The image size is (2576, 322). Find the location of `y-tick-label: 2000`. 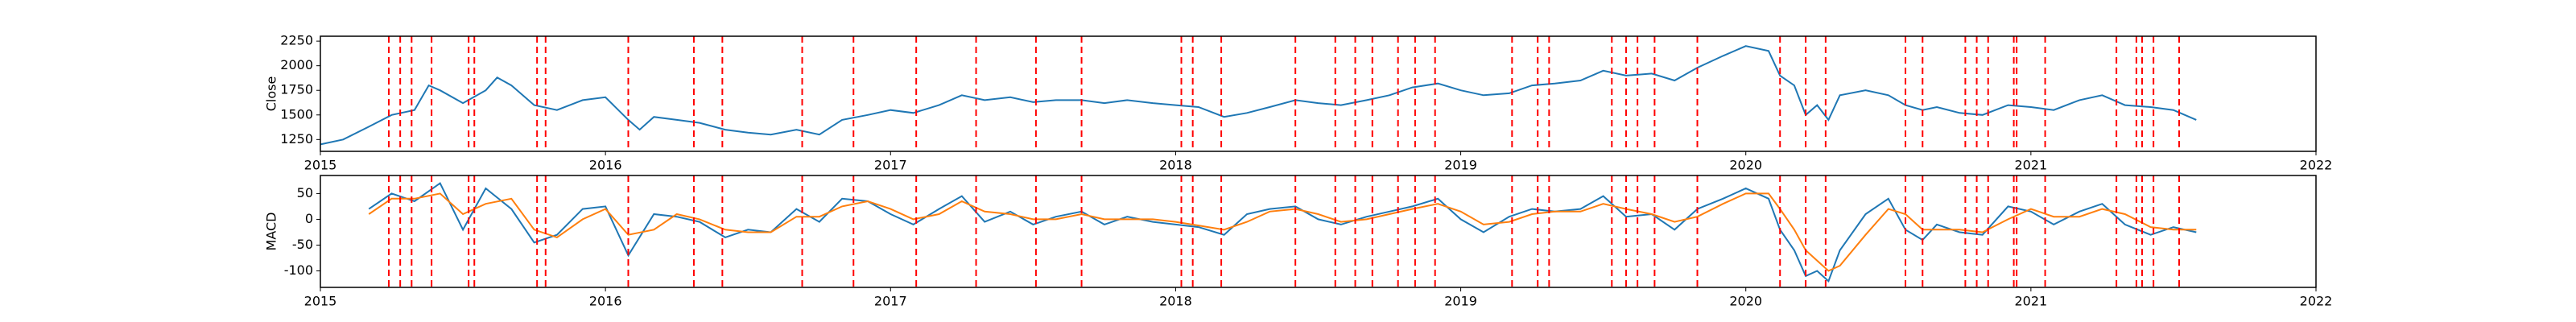

y-tick-label: 2000 is located at coordinates (296, 64).